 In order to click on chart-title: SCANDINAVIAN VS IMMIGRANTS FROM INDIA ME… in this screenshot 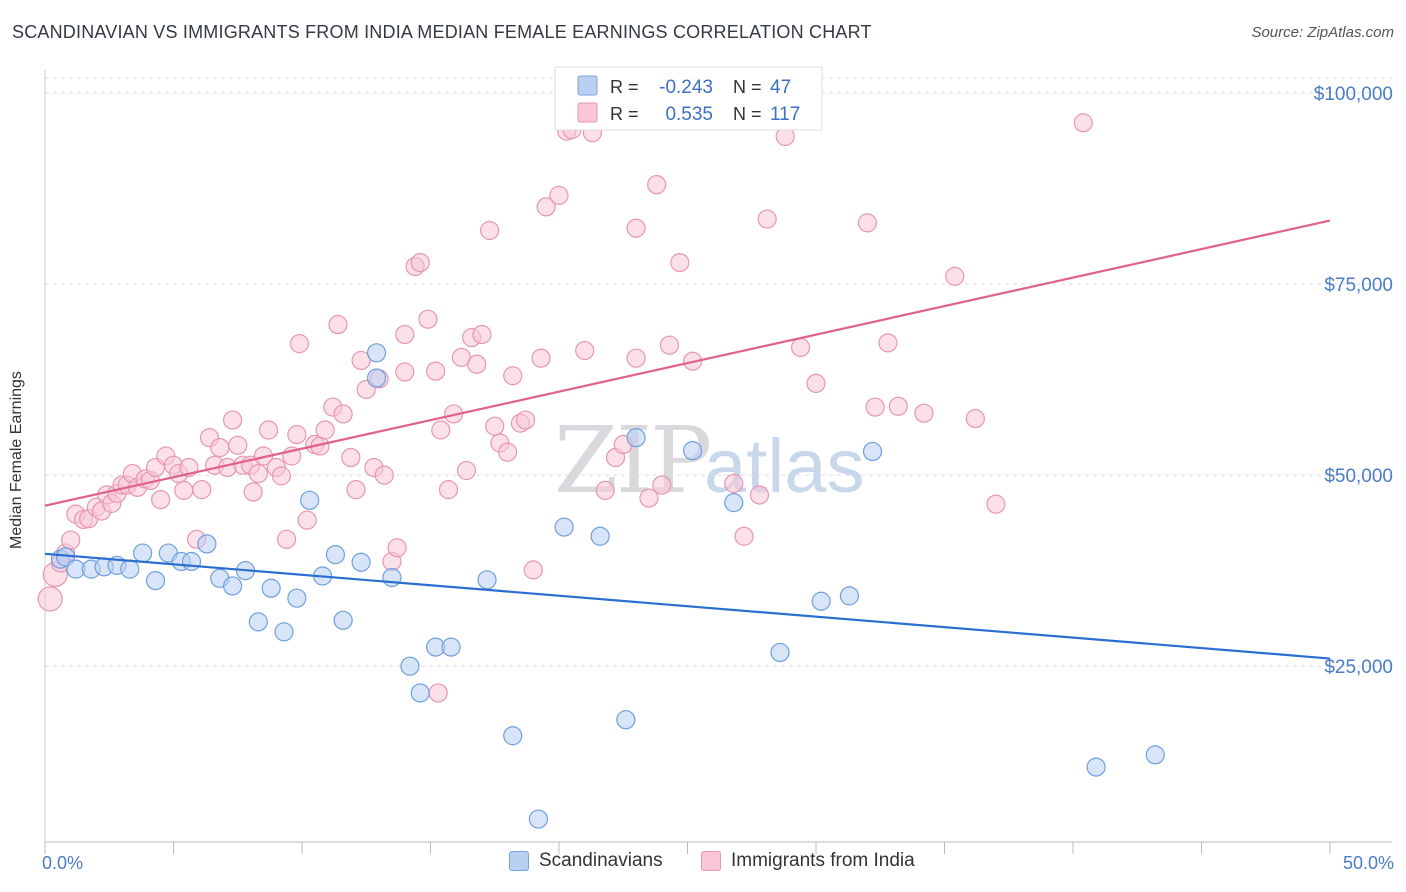, I will do `click(442, 32)`.